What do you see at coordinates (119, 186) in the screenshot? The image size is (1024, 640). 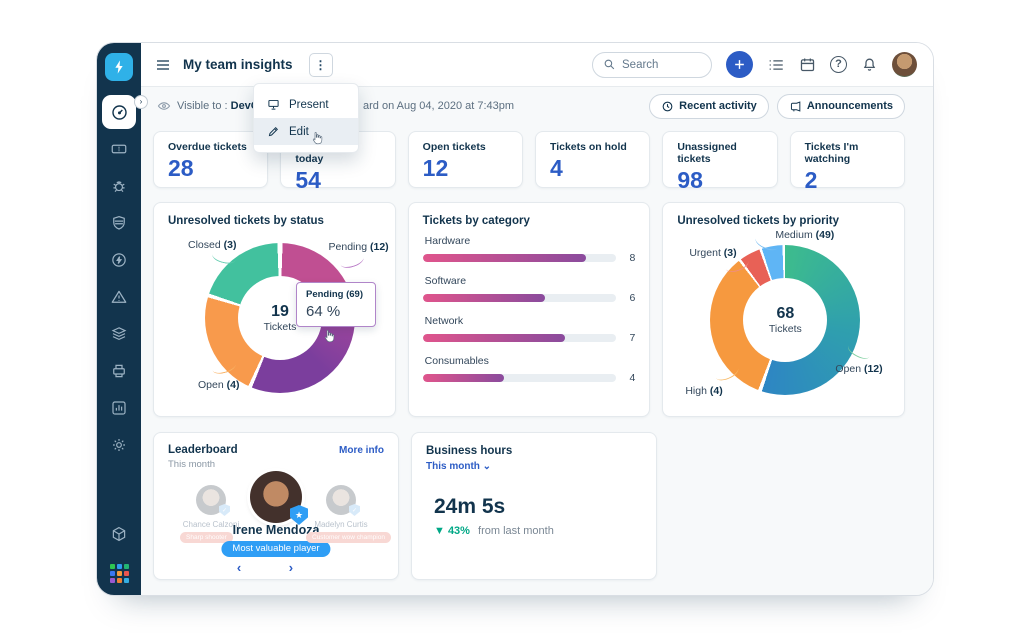 I see `sidebar-item-problems` at bounding box center [119, 186].